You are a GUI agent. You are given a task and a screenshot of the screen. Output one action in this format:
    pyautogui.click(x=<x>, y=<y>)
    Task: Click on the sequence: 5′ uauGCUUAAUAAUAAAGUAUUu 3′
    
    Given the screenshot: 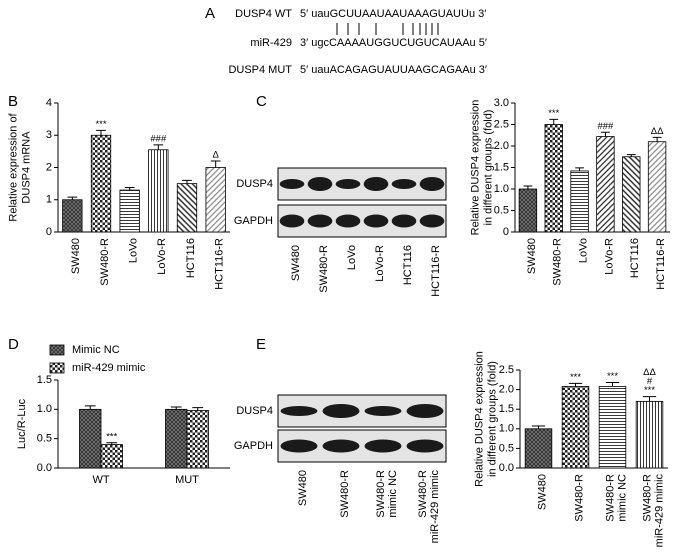 What is the action you would take?
    pyautogui.click(x=393, y=14)
    